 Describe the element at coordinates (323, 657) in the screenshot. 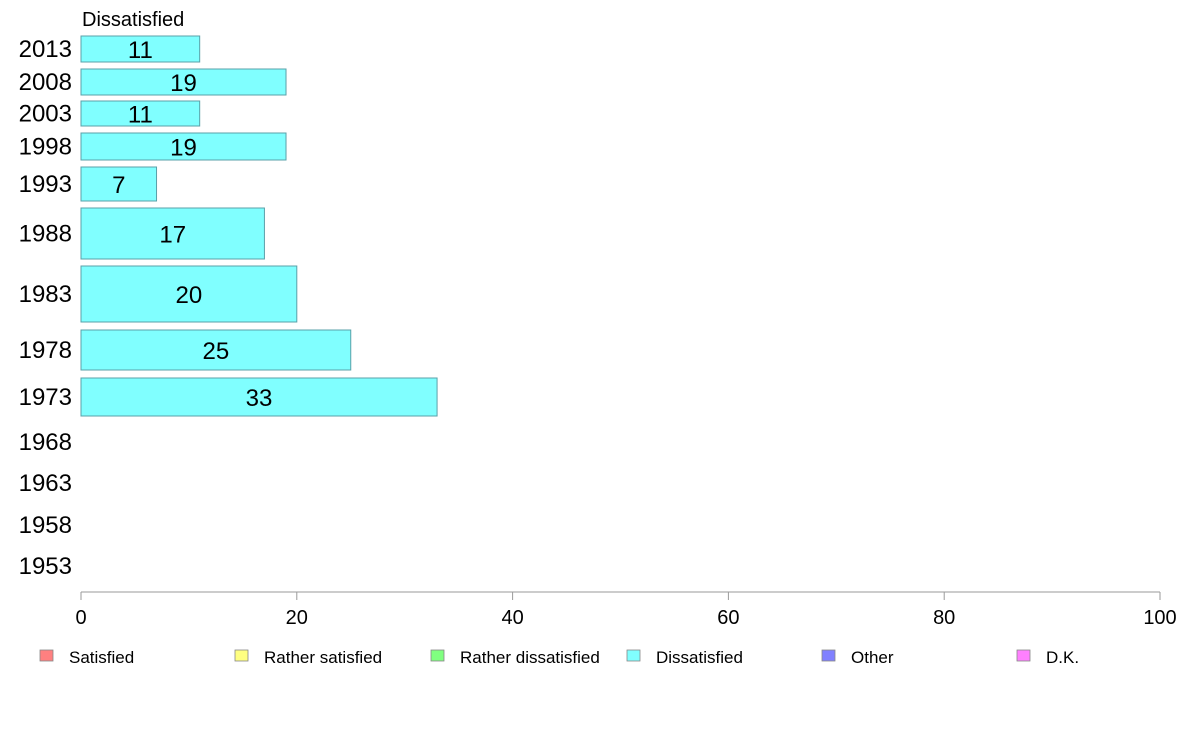

I see `legend-label-rather-satisfied: Rather satisfied` at that location.